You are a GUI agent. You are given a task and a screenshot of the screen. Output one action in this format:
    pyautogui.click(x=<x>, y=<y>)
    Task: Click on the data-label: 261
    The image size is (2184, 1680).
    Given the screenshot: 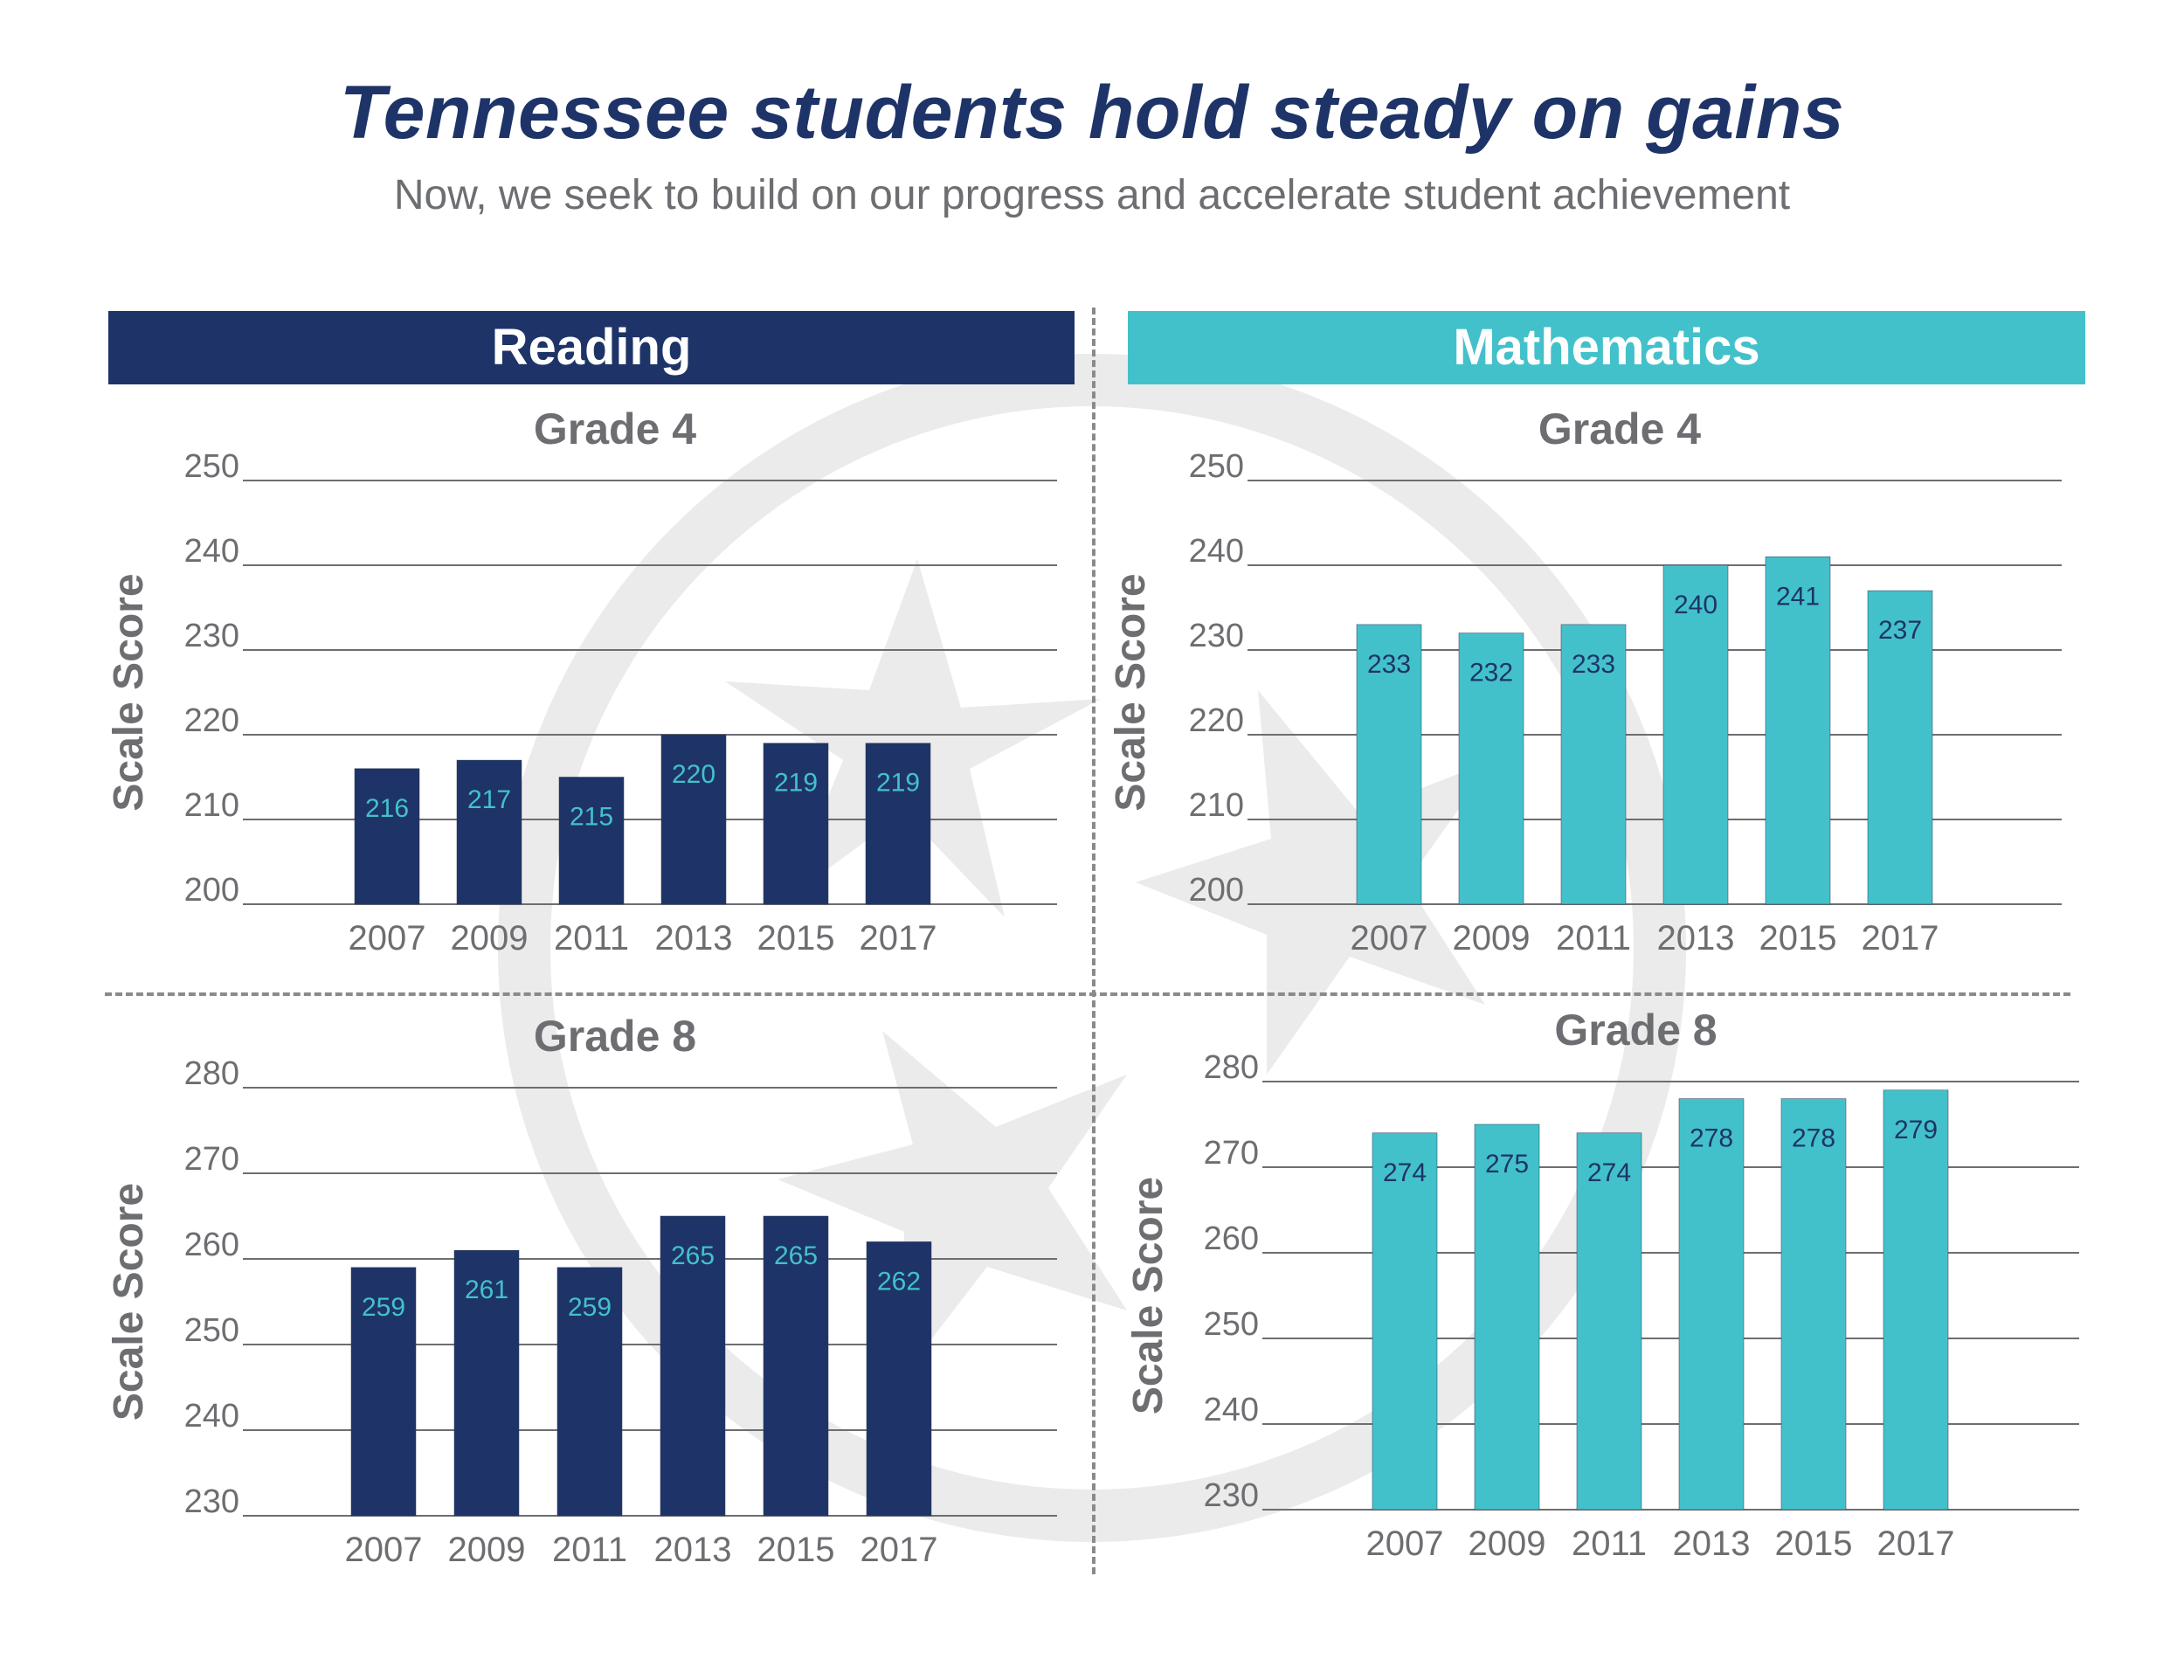 What is the action you would take?
    pyautogui.click(x=486, y=1290)
    